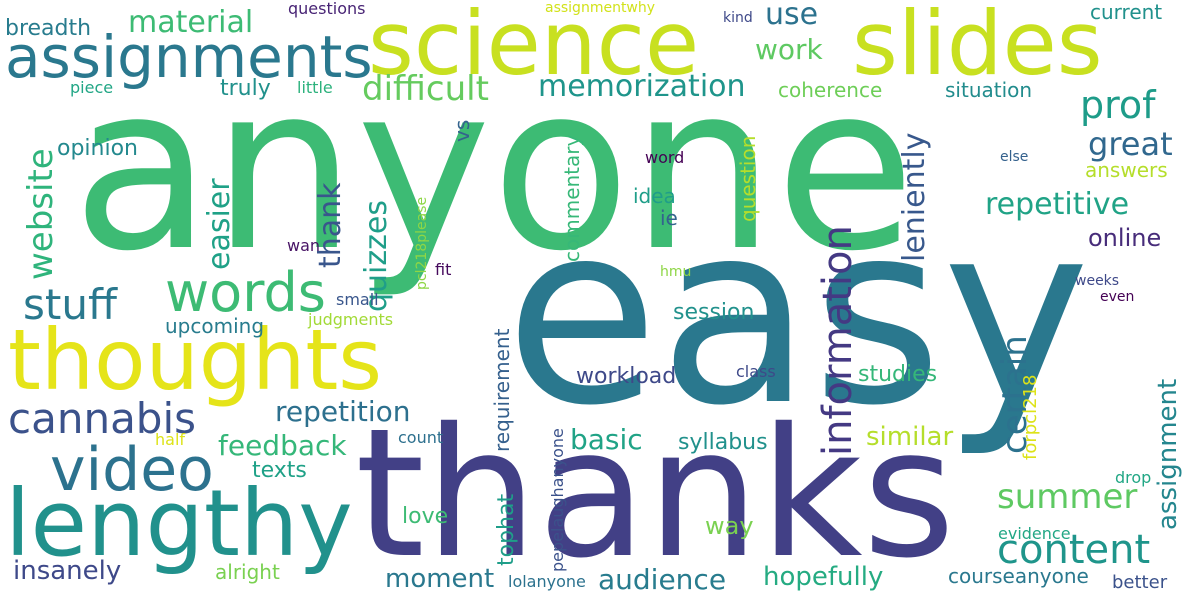  Describe the element at coordinates (70, 304) in the screenshot. I see `word-stuff: stuff` at that location.